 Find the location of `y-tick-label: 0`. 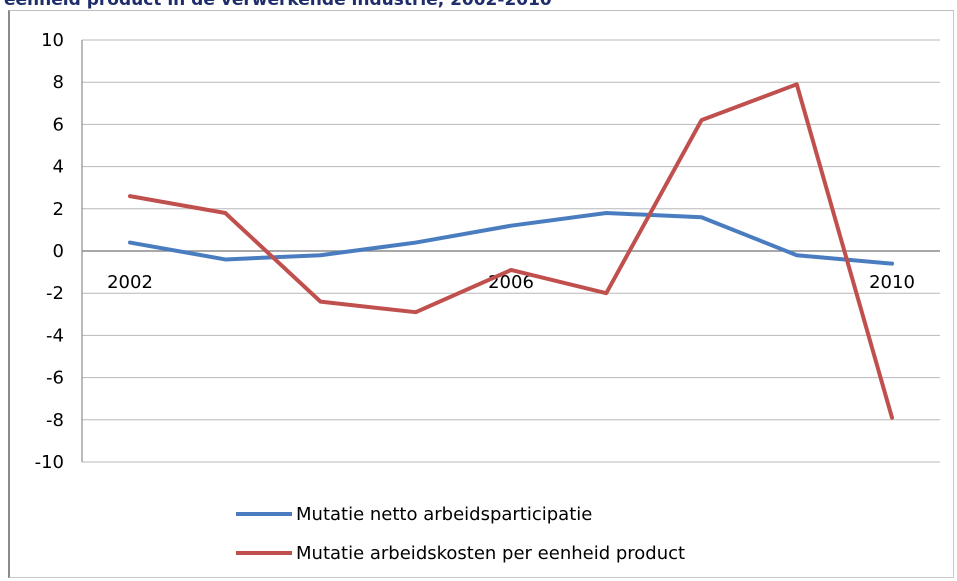

y-tick-label: 0 is located at coordinates (58, 251).